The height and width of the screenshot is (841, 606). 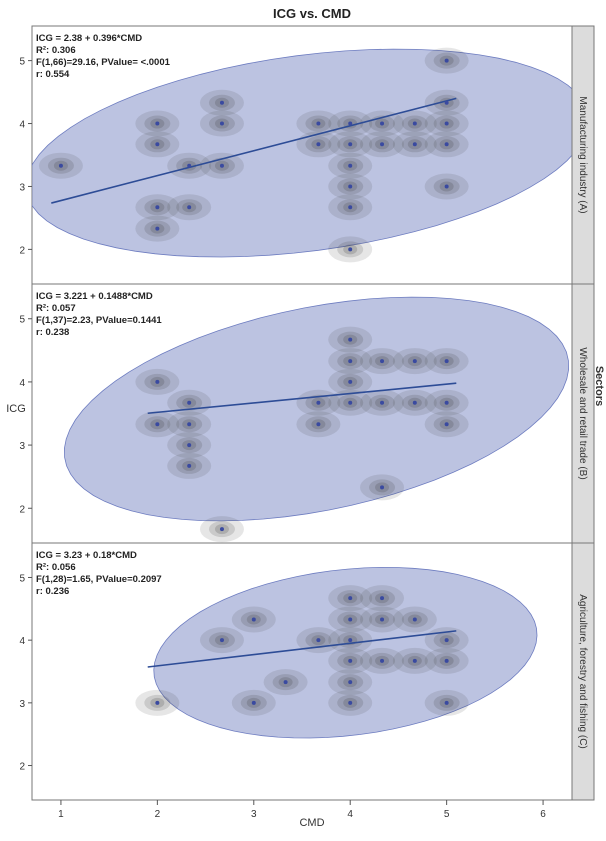 What do you see at coordinates (311, 823) in the screenshot?
I see `x-axis-label: CMD` at bounding box center [311, 823].